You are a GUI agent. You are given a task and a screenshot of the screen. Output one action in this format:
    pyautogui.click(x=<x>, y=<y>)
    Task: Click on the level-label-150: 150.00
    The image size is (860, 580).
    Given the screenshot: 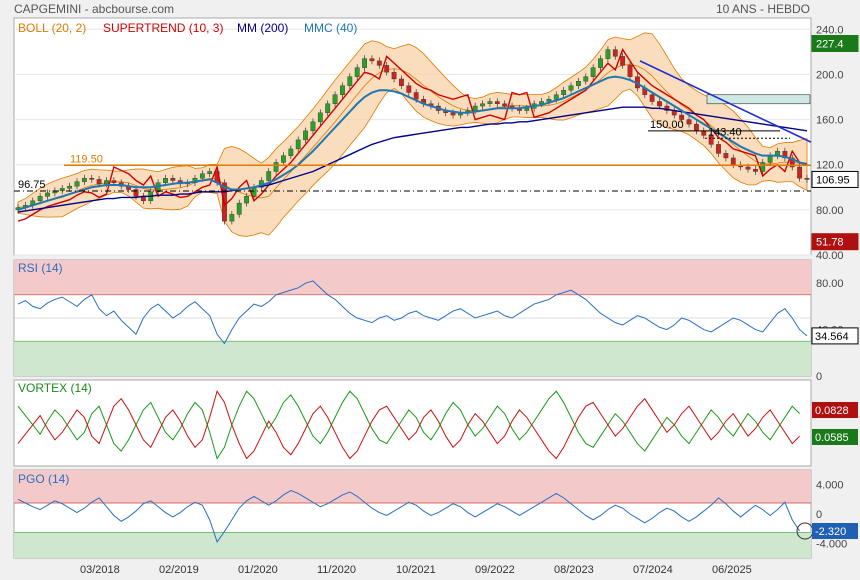 What is the action you would take?
    pyautogui.click(x=667, y=125)
    